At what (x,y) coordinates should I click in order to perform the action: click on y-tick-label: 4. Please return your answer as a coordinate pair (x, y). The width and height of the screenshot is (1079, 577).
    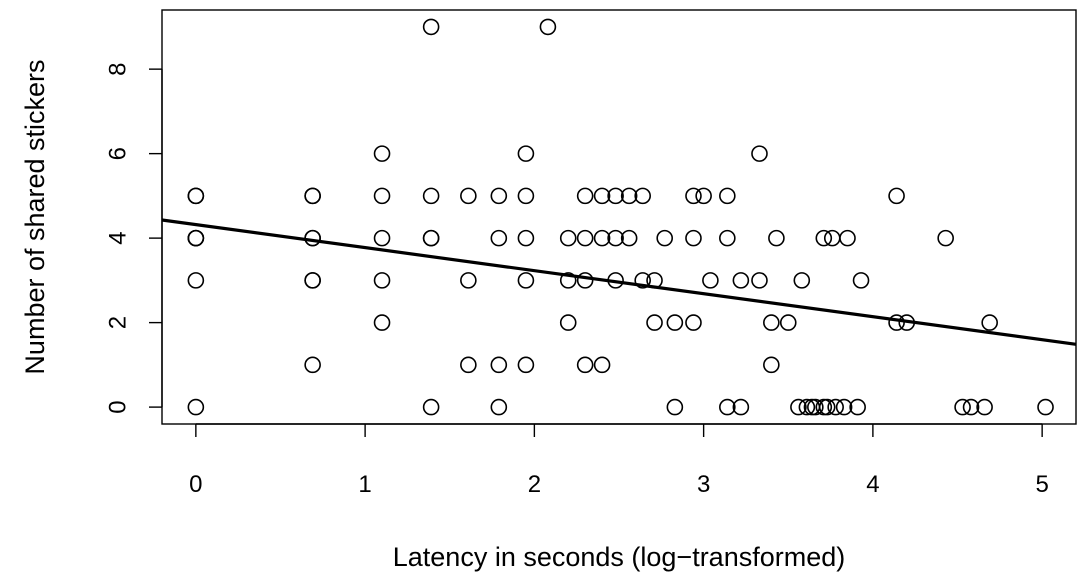
    Looking at the image, I should click on (118, 237).